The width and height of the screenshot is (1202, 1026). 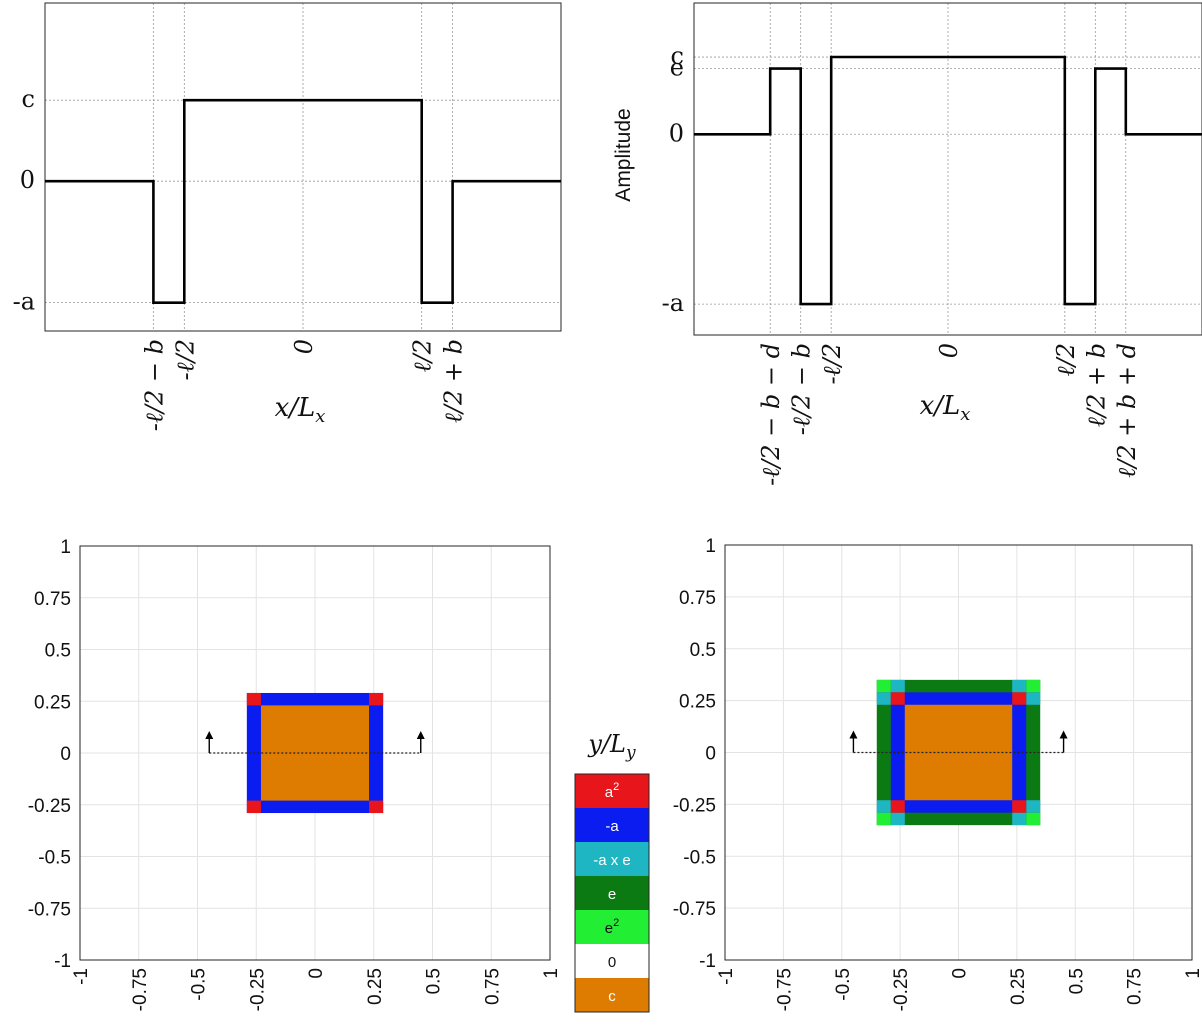 What do you see at coordinates (1096, 385) in the screenshot?
I see `x-tick-label: ℓ/2 + b` at bounding box center [1096, 385].